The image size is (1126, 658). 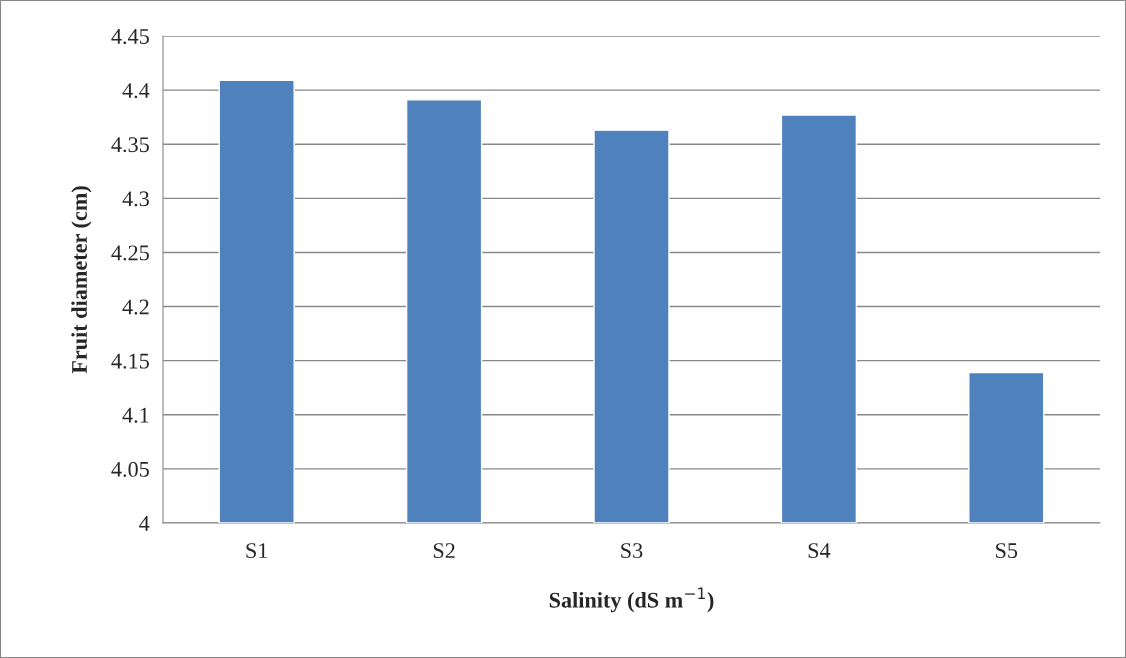 What do you see at coordinates (135, 307) in the screenshot?
I see `y-tick-label: 4.2` at bounding box center [135, 307].